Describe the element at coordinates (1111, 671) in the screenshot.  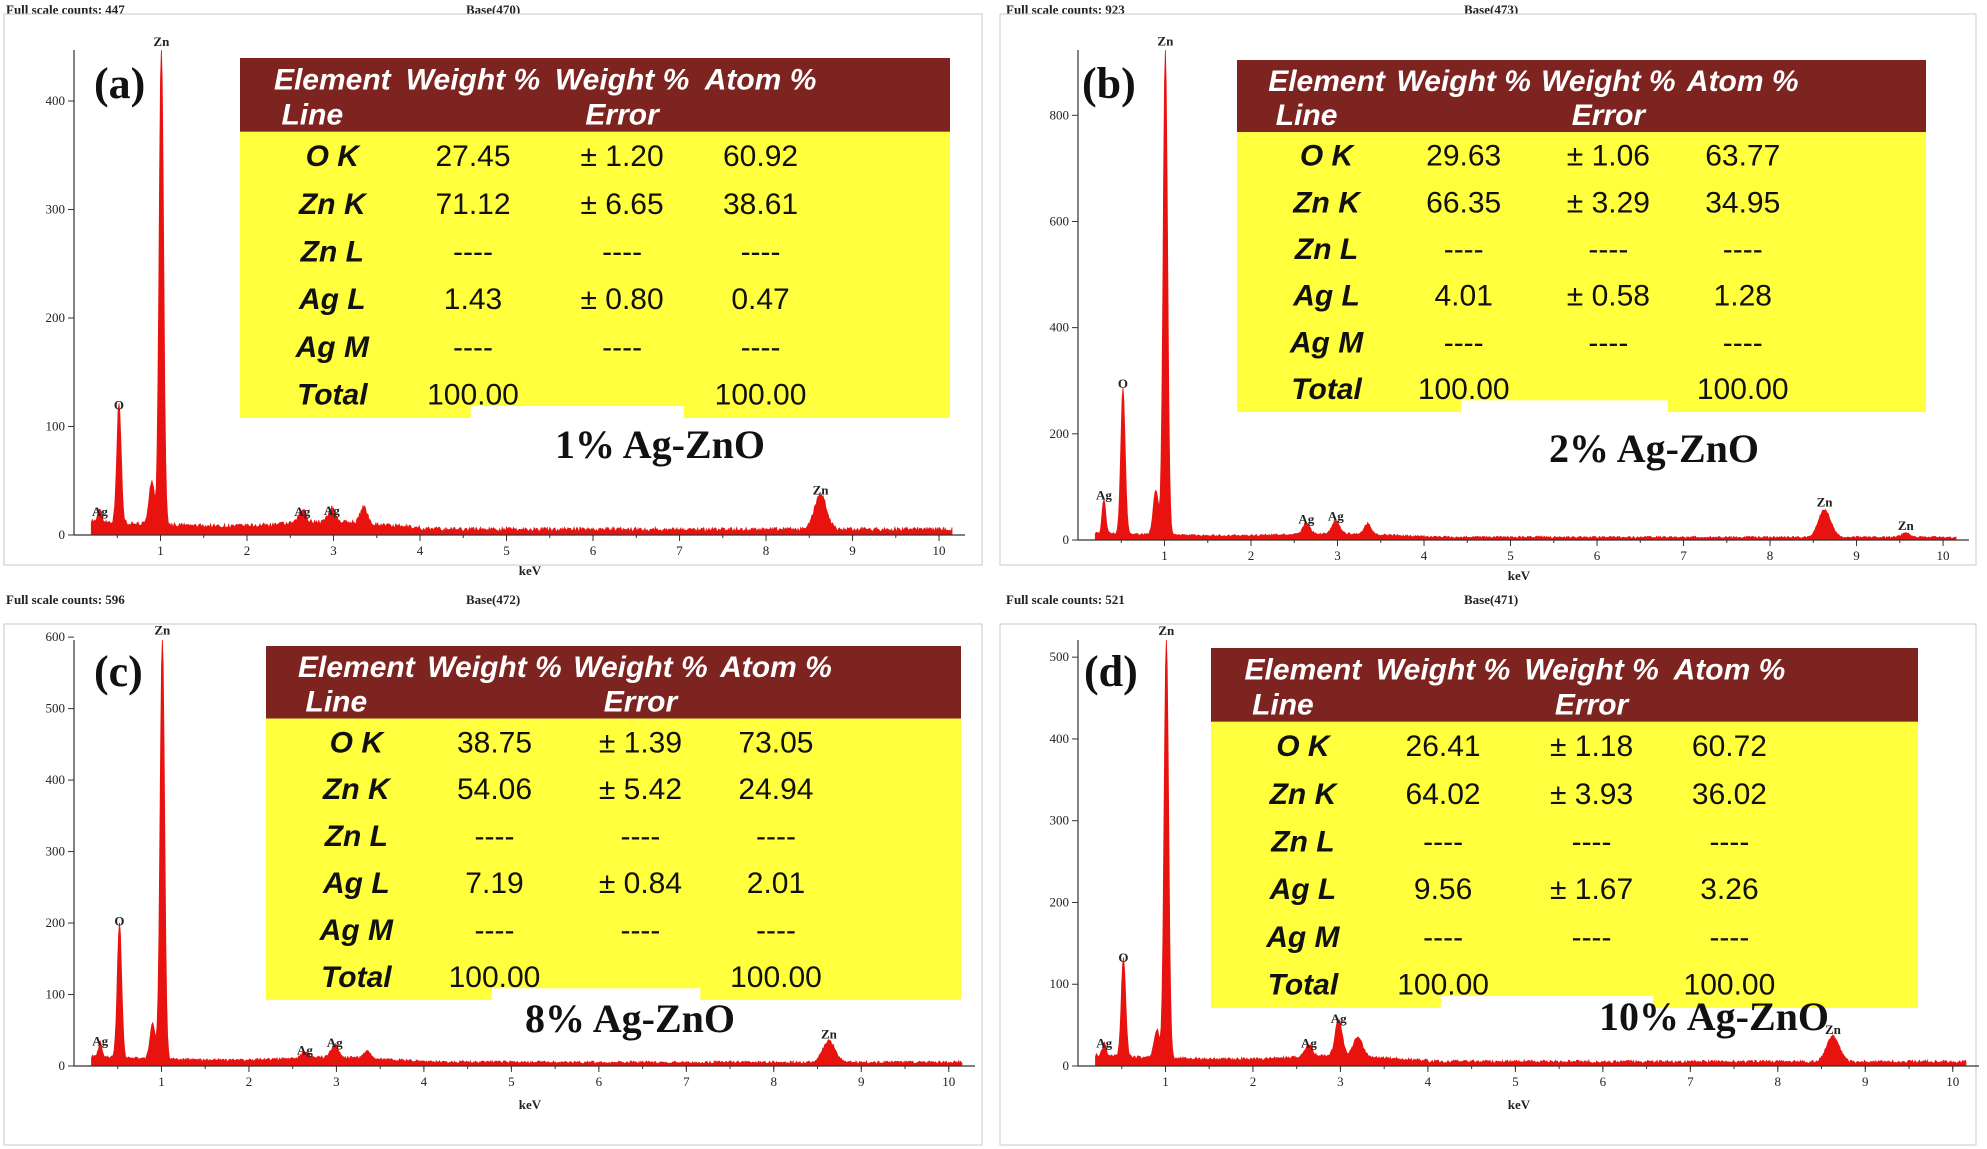
I see `panel-tag: (d)` at that location.